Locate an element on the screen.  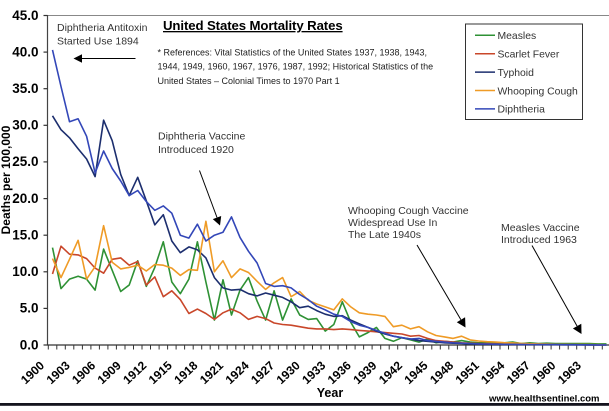
svg-text: Whooping Cough is located at coordinates (538, 91).